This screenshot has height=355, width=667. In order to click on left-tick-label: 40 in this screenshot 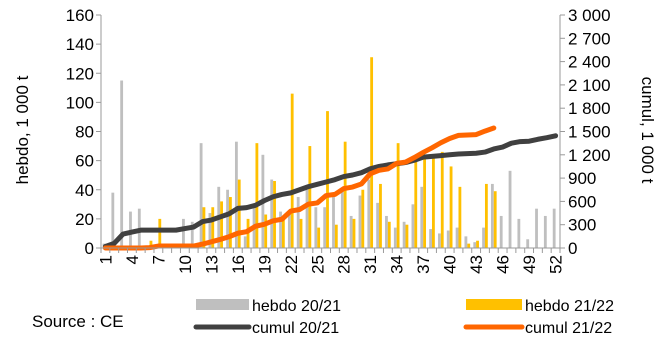, I will do `click(84, 190)`.